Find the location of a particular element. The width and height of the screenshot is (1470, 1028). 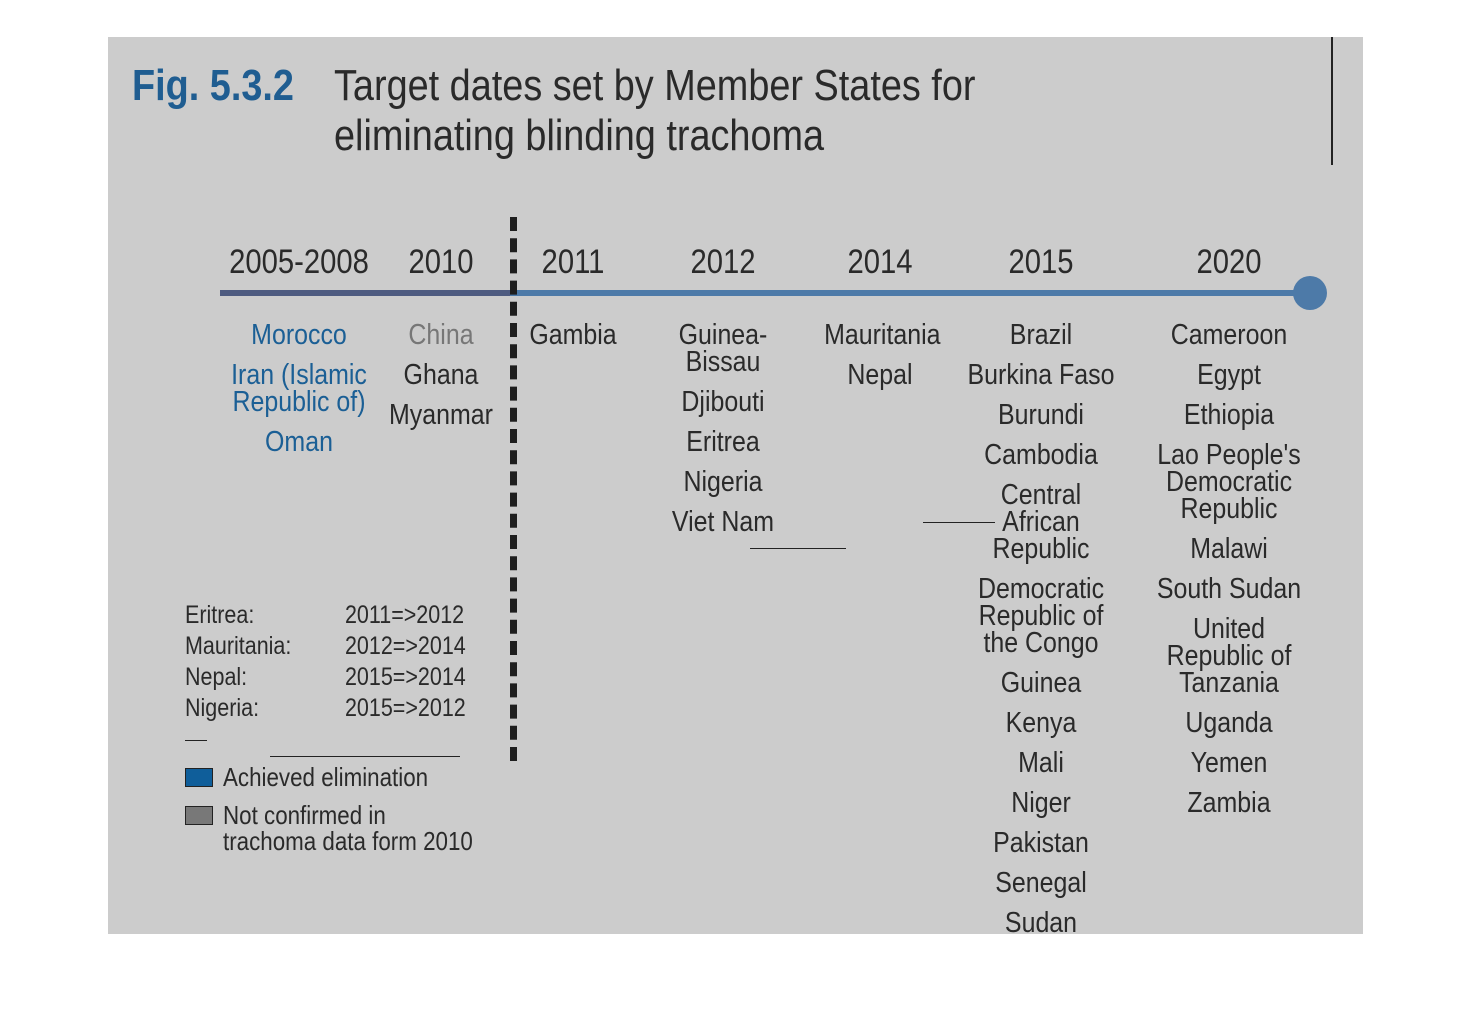

country-label: Myanmar is located at coordinates (441, 415).